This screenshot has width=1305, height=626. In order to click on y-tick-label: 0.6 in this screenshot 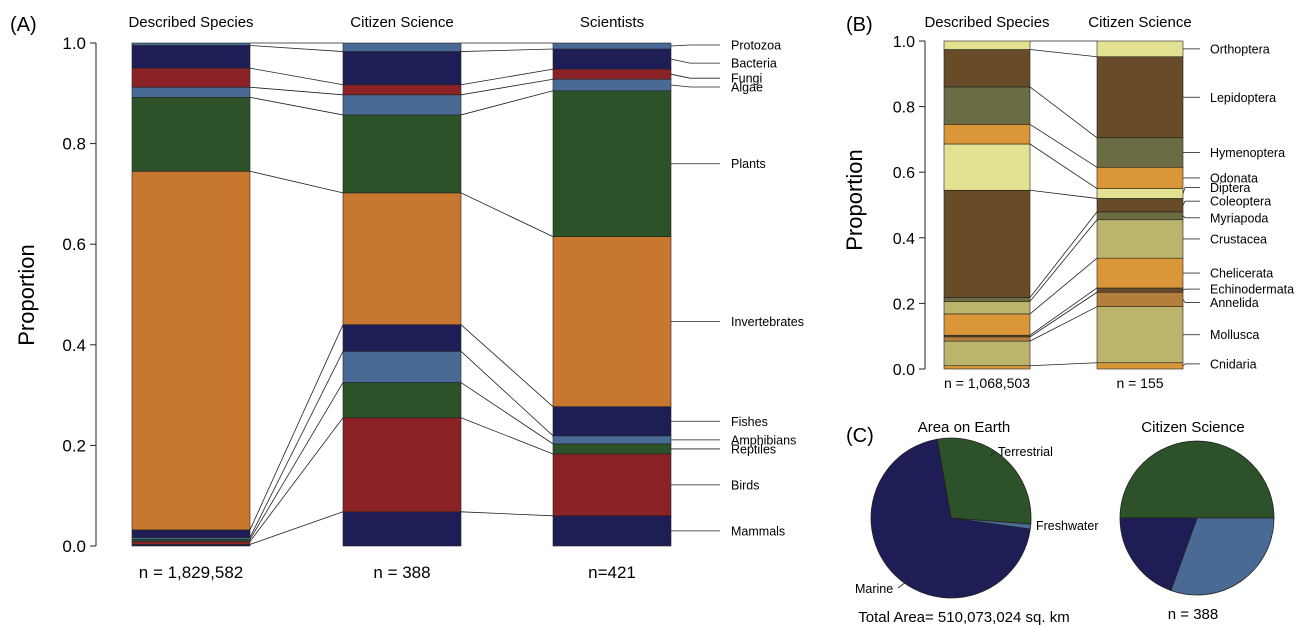, I will do `click(904, 173)`.